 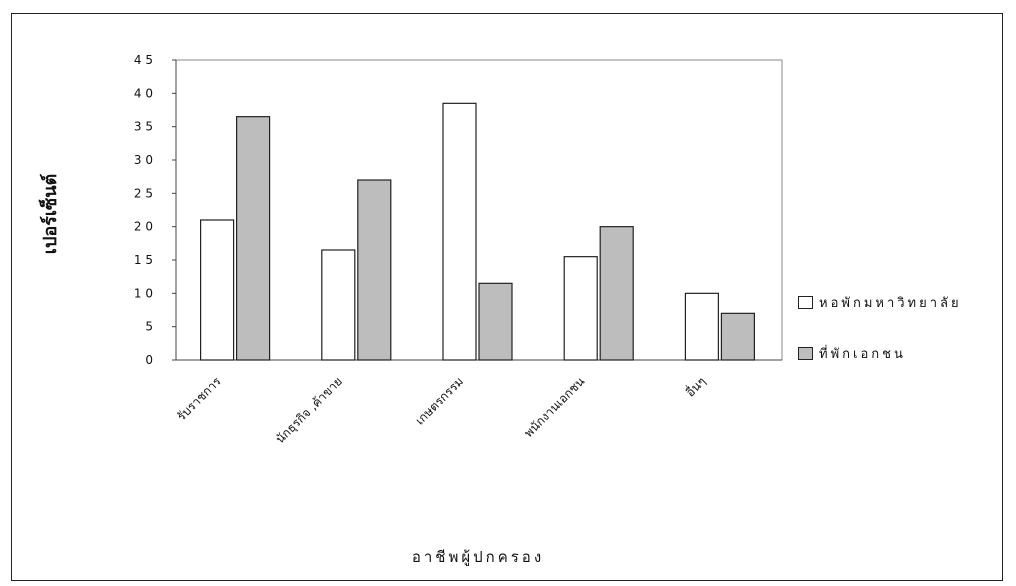 What do you see at coordinates (143, 193) in the screenshot?
I see `y-tick-label: 2 5` at bounding box center [143, 193].